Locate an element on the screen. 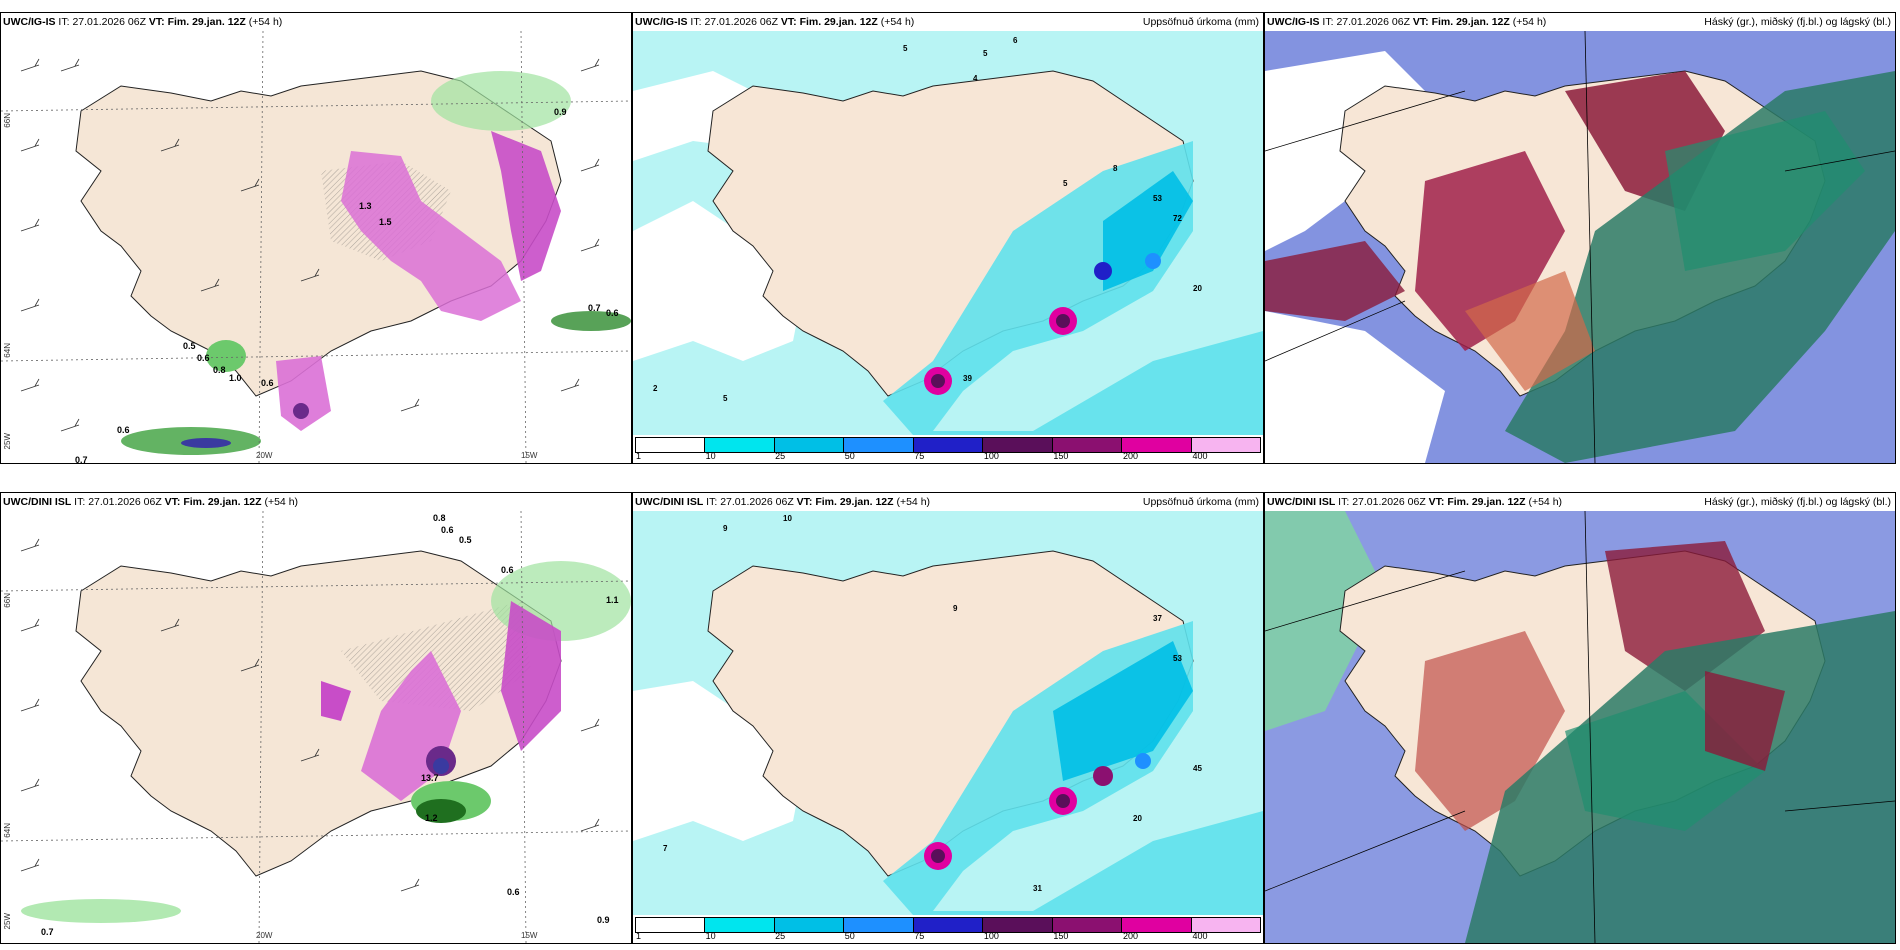  lat-label: 25W is located at coordinates (7, 921).